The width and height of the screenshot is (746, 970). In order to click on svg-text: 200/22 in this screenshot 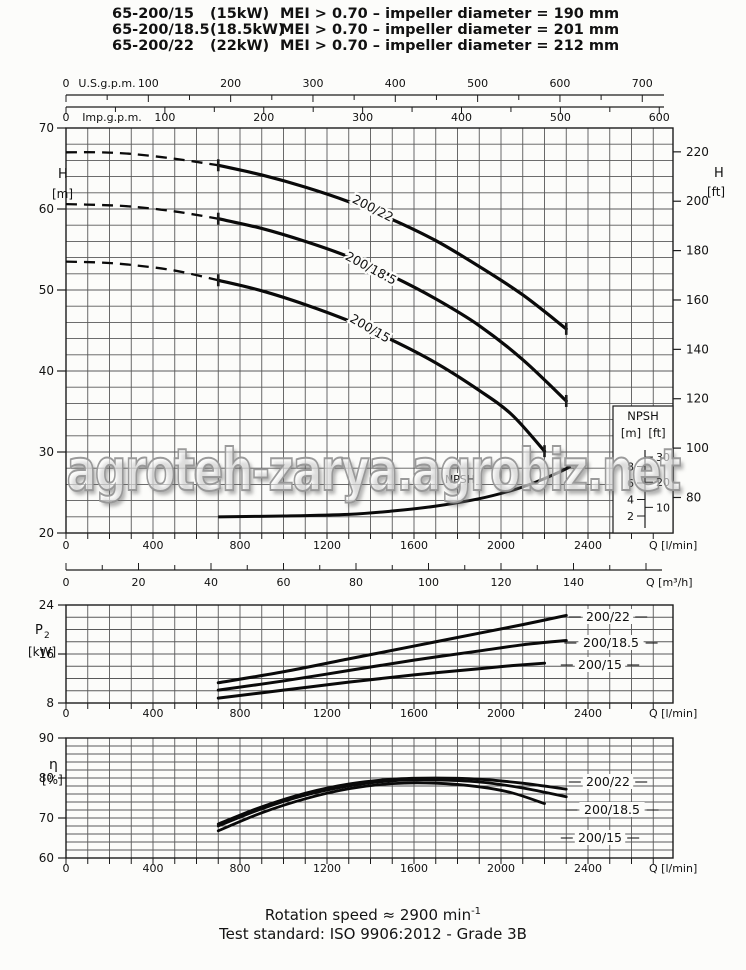, I will do `click(608, 616)`.